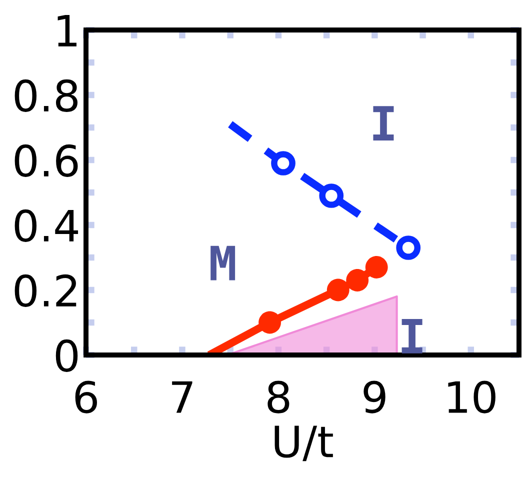 The image size is (523, 488). Describe the element at coordinates (303, 444) in the screenshot. I see `x-axis-title: U/t` at that location.